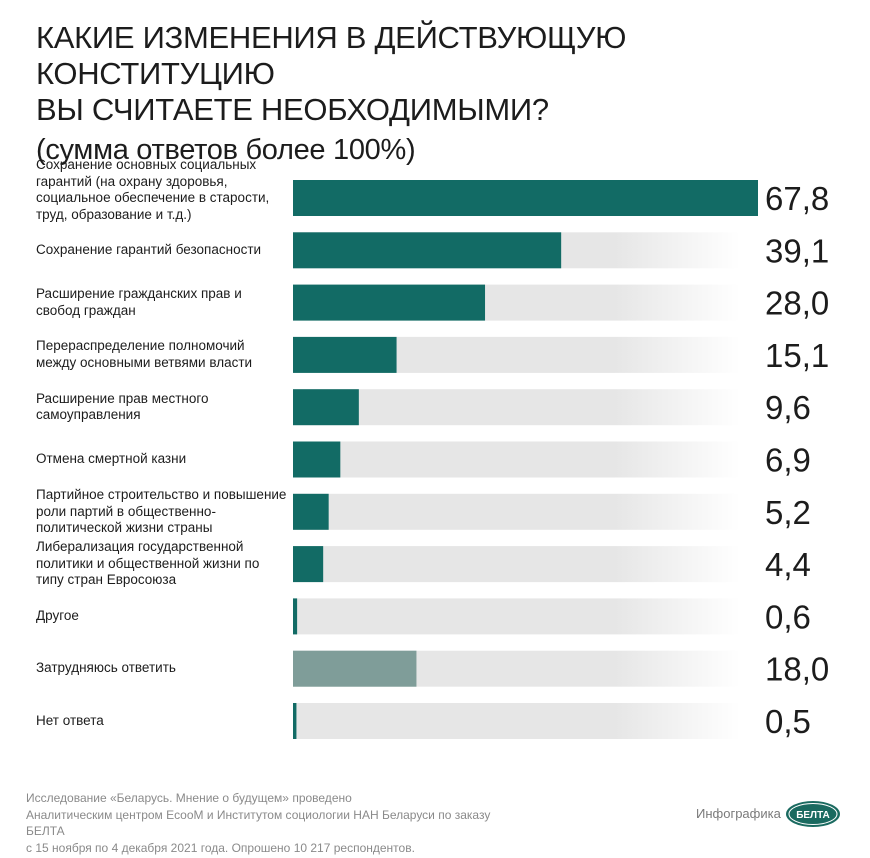 The width and height of the screenshot is (870, 858). I want to click on bar-value-label: 67,8, so click(797, 198).